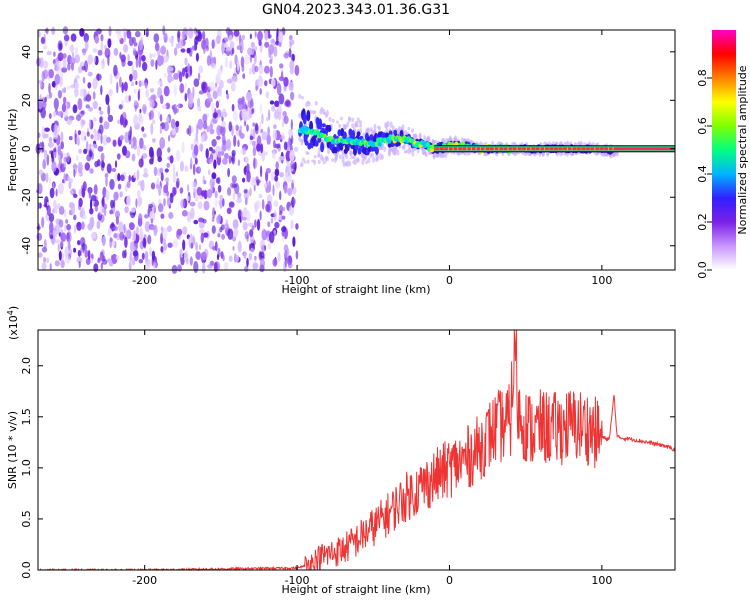 This screenshot has width=750, height=600. What do you see at coordinates (26, 366) in the screenshot?
I see `y-tick-label: 2.0` at bounding box center [26, 366].